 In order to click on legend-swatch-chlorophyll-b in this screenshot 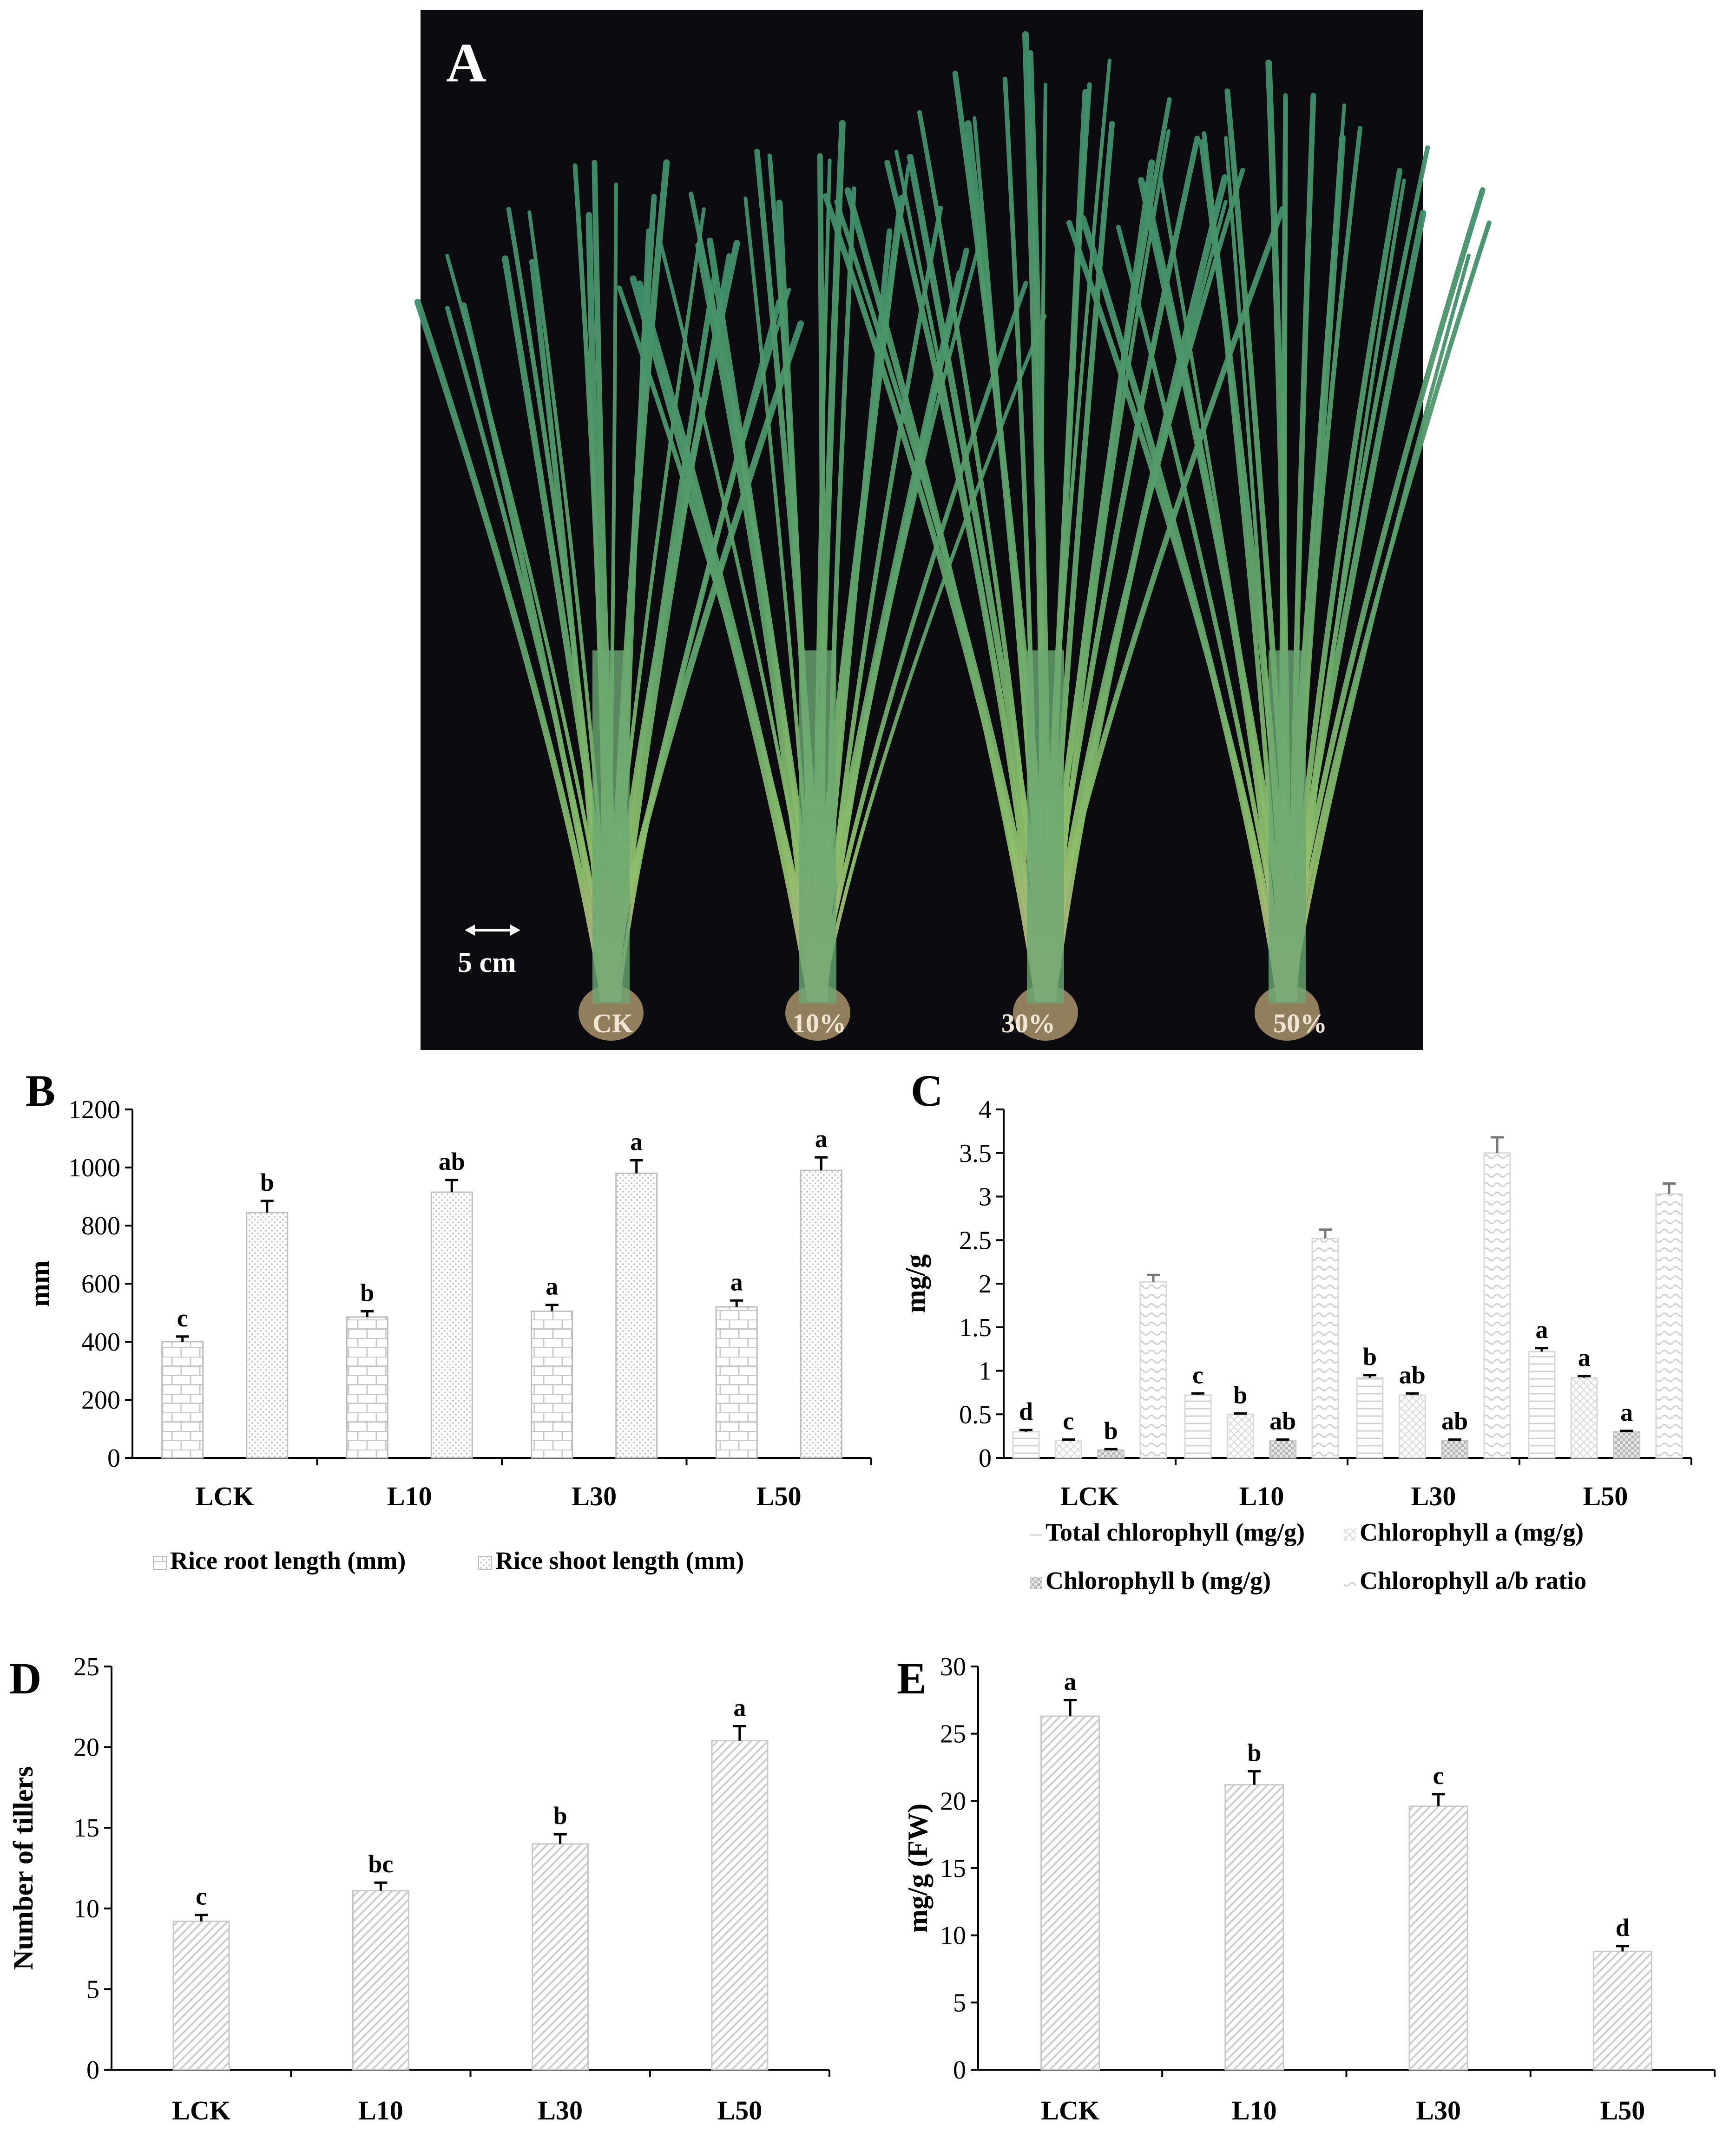, I will do `click(1036, 1583)`.